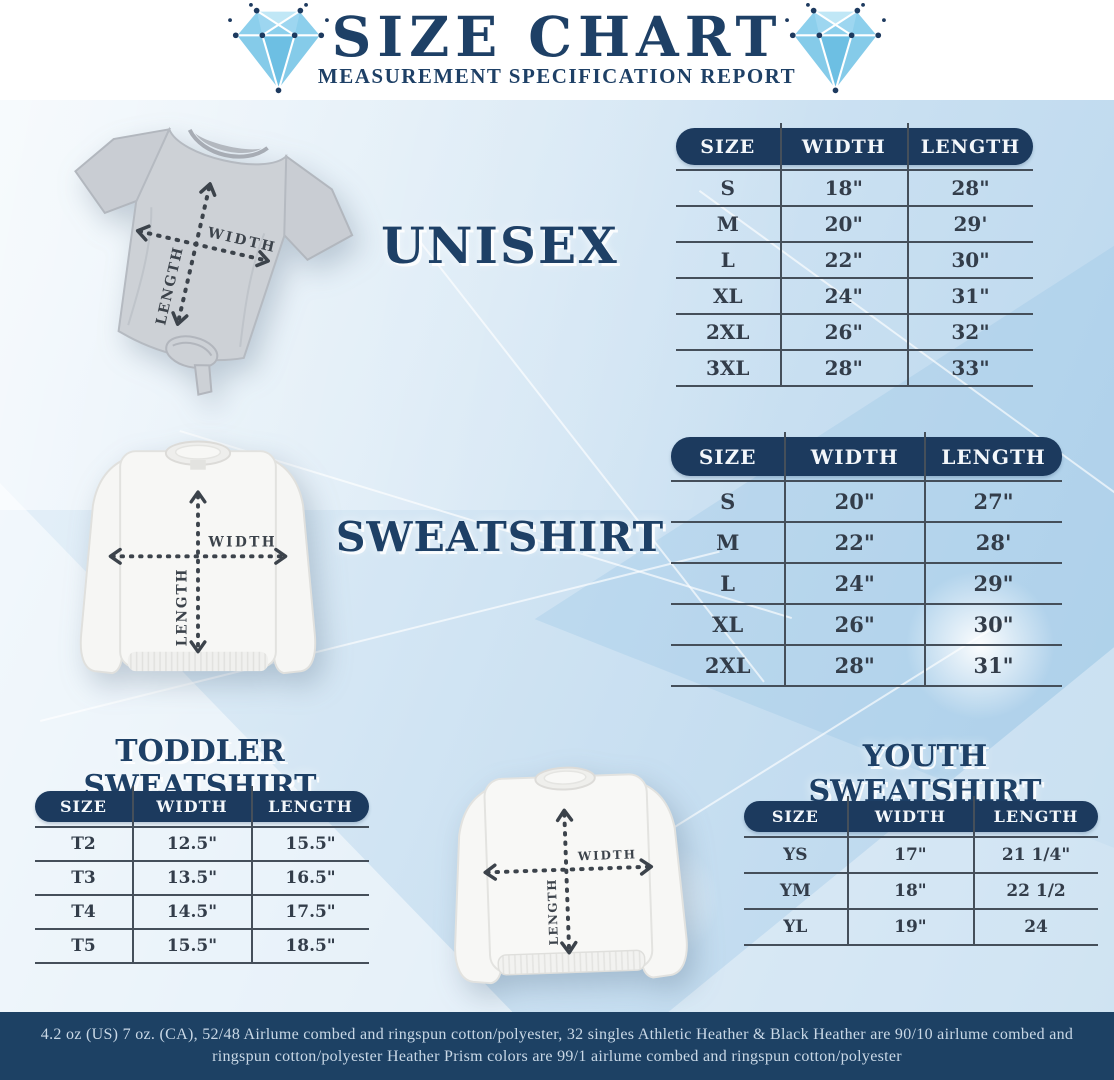 The image size is (1114, 1080). I want to click on table-row: T5 15.5" 18.5", so click(202, 947).